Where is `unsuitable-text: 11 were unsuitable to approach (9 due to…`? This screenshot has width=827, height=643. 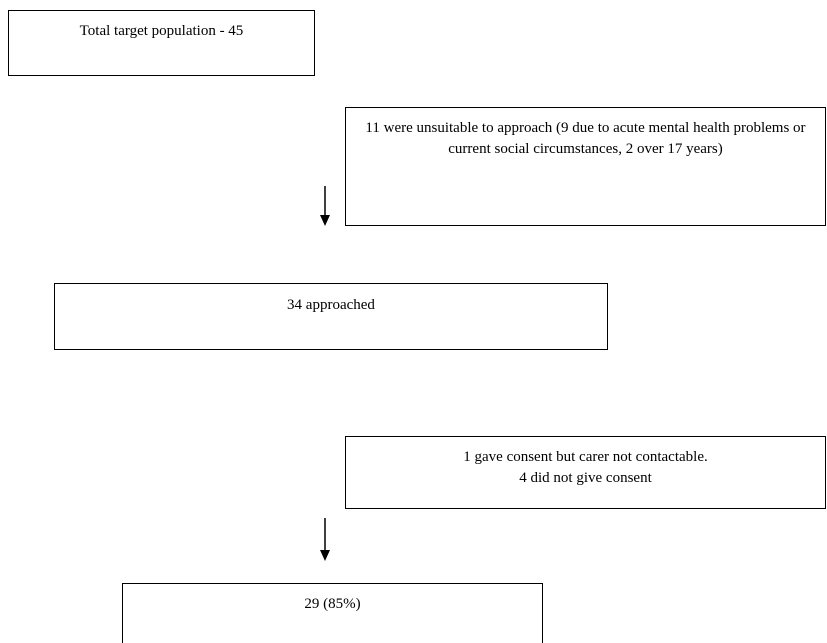 unsuitable-text: 11 were unsuitable to approach (9 due to… is located at coordinates (585, 138).